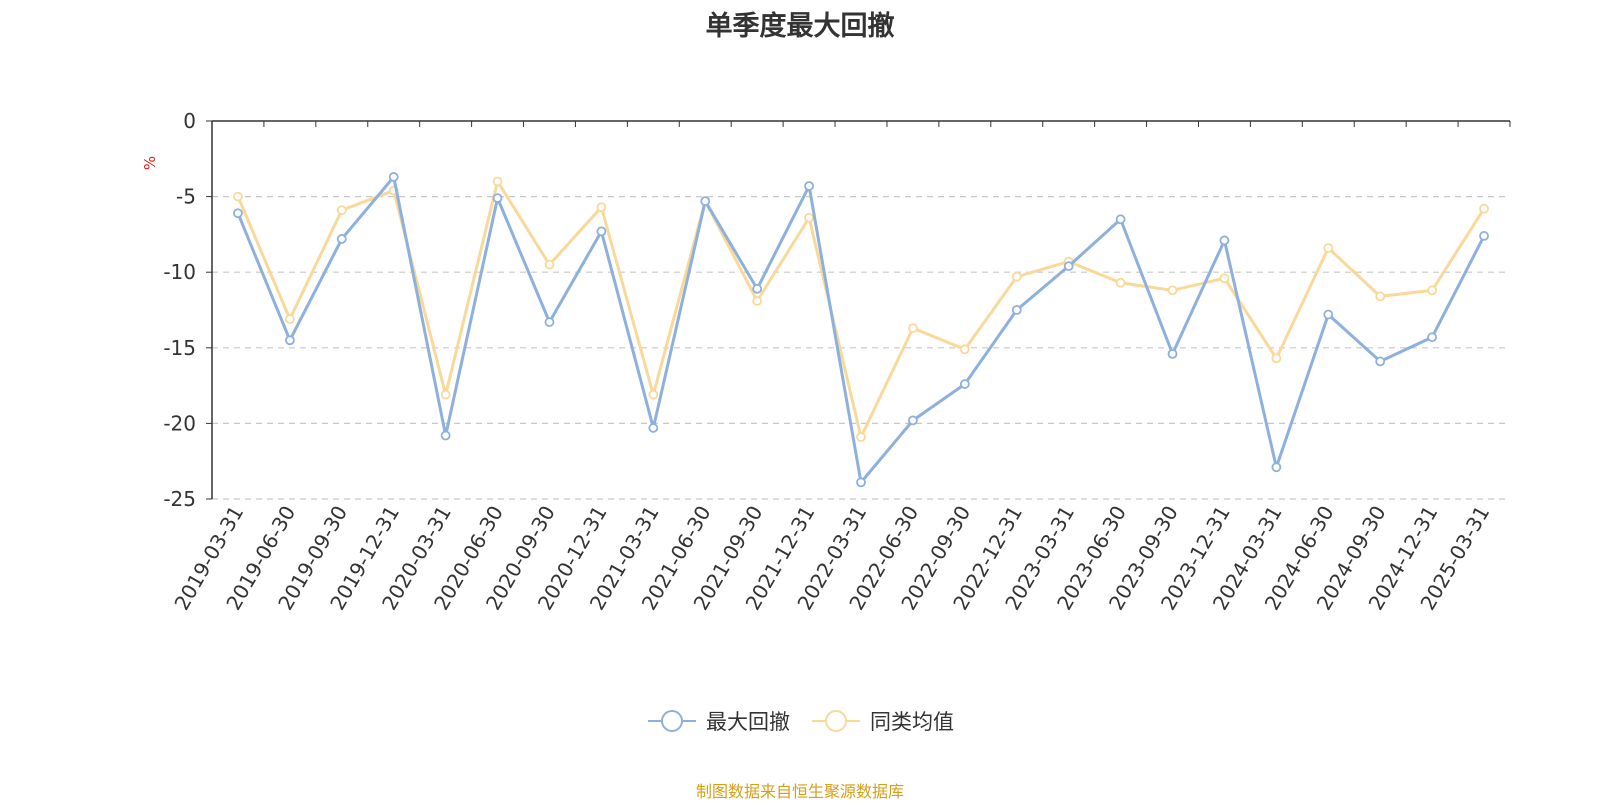  Describe the element at coordinates (179, 499) in the screenshot. I see `y-tick-label: -25` at that location.